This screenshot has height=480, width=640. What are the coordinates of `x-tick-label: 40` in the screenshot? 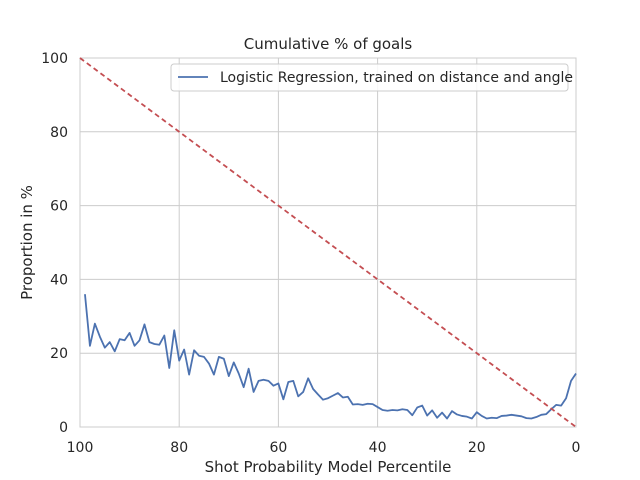 It's located at (378, 448).